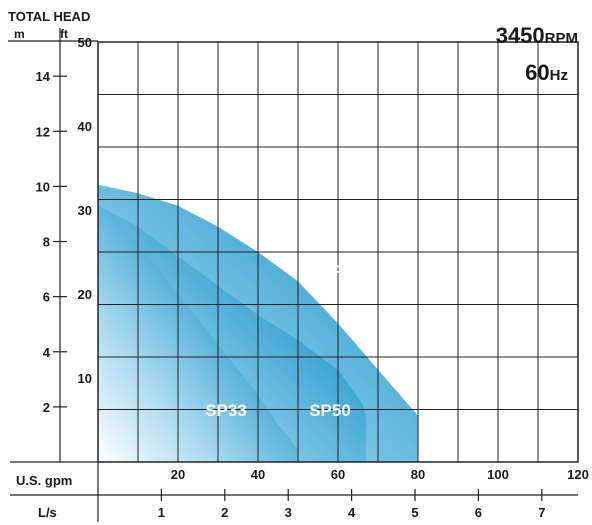 Image resolution: width=592 pixels, height=525 pixels. I want to click on x-unit-gpm: U.S. gpm, so click(44, 480).